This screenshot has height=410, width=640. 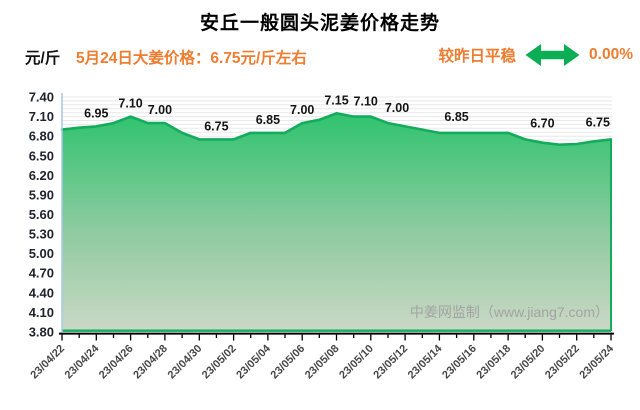 What do you see at coordinates (41, 136) in the screenshot?
I see `svg-text: 6.80` at bounding box center [41, 136].